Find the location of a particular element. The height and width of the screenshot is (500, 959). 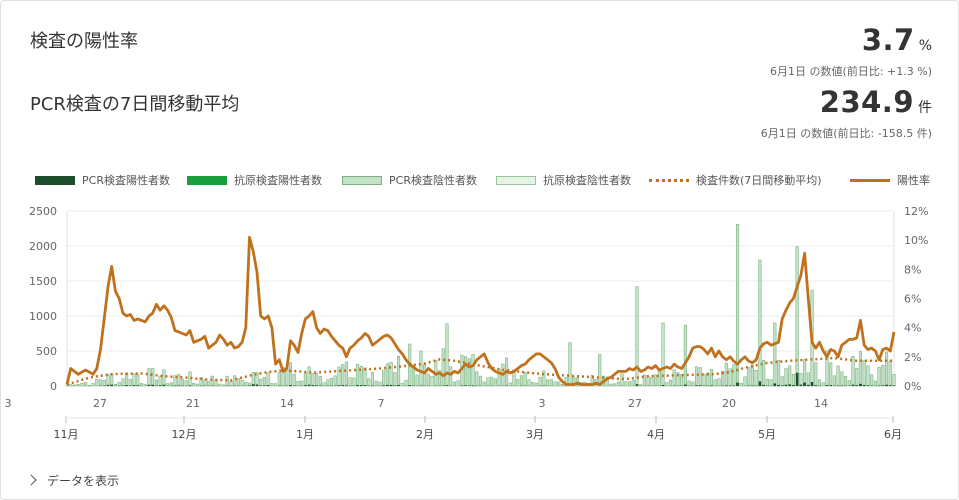

legend-item-positivity: 陽性率 is located at coordinates (890, 180).